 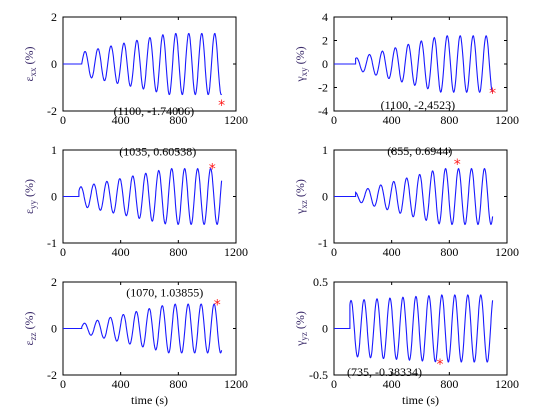 I want to click on y-axis-label: εyy(%), so click(x=30, y=196).